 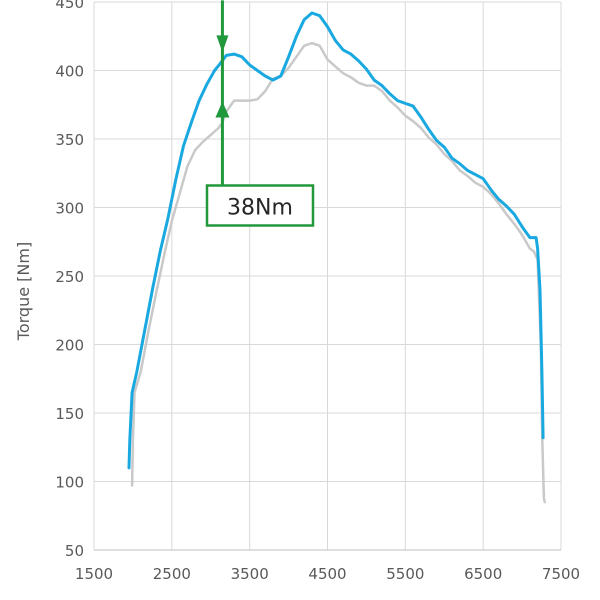 I want to click on annotation-box, so click(x=260, y=205).